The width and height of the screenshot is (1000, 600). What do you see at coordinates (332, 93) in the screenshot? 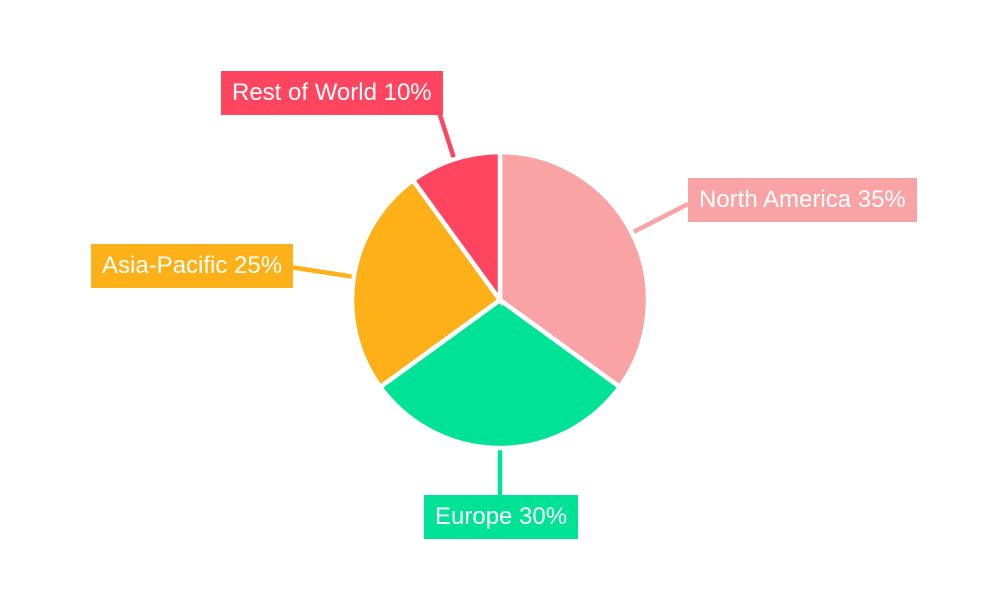
I see `pie-label-rest-of-world: Rest of World 10%` at bounding box center [332, 93].